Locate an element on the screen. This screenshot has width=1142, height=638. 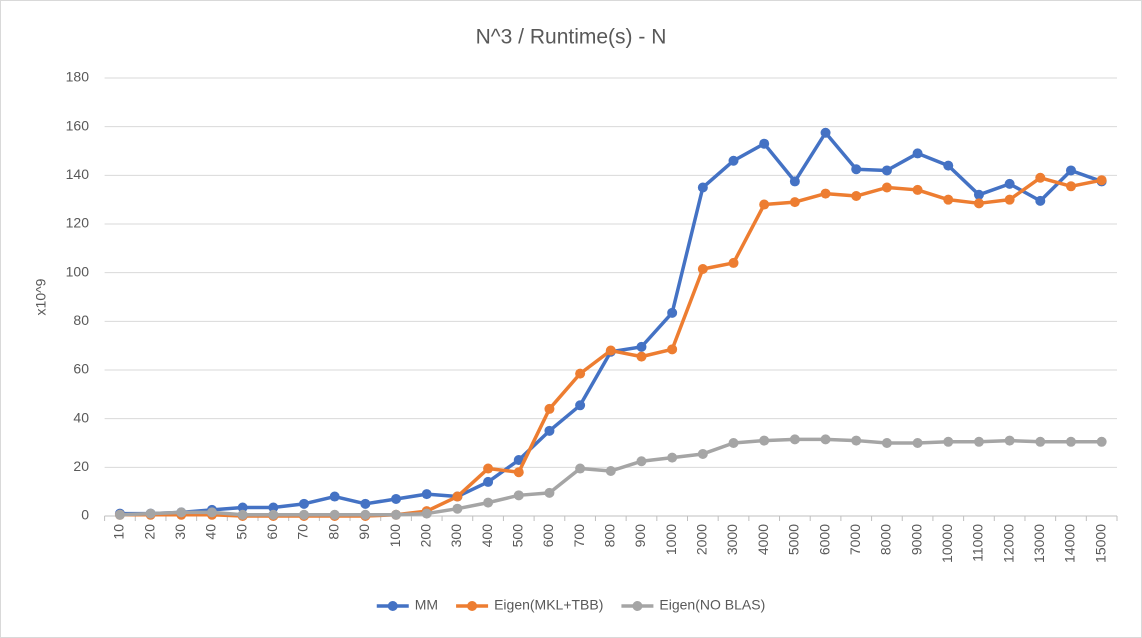
x-tick-label: 10 is located at coordinates (119, 532).